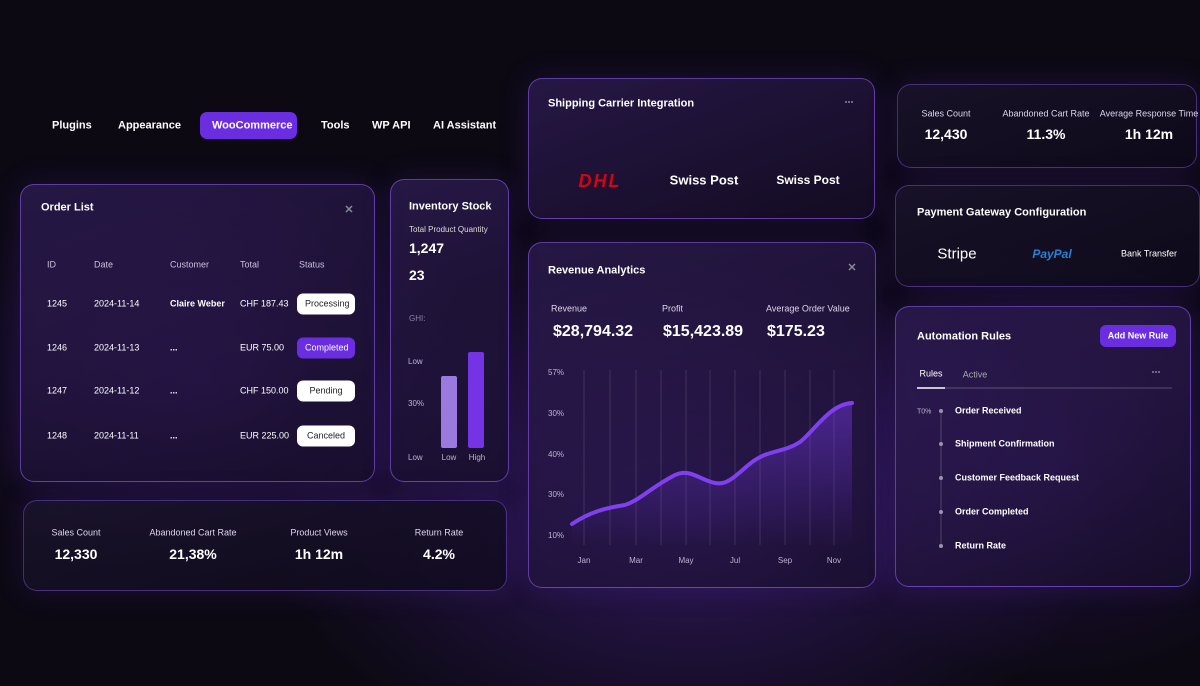 The height and width of the screenshot is (686, 1200). Describe the element at coordinates (326, 436) in the screenshot. I see `status-badge: Canceled` at that location.